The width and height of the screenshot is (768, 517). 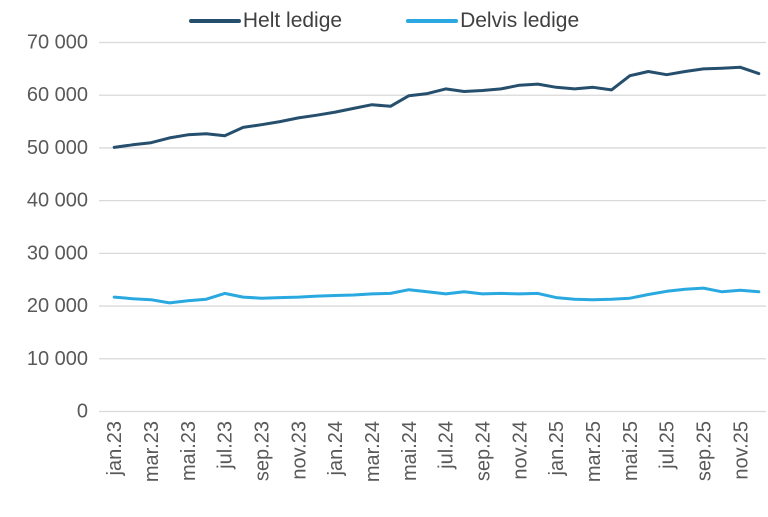 I want to click on x-tick-label: nov.25, so click(x=741, y=450).